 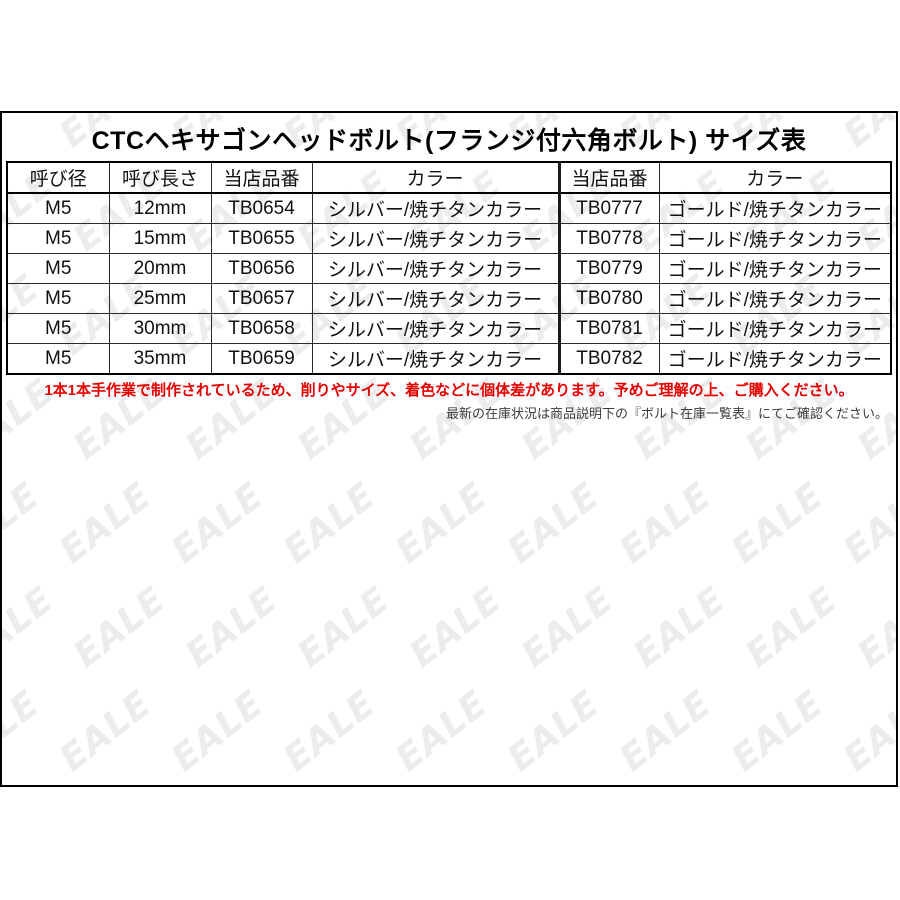 I want to click on cell-part-number-gold: TB0777, so click(x=608, y=208).